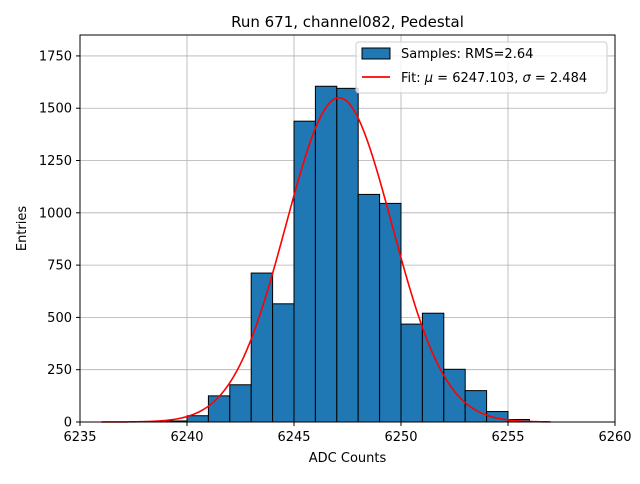 The image size is (640, 484). I want to click on y-tick-label: 500, so click(59, 318).